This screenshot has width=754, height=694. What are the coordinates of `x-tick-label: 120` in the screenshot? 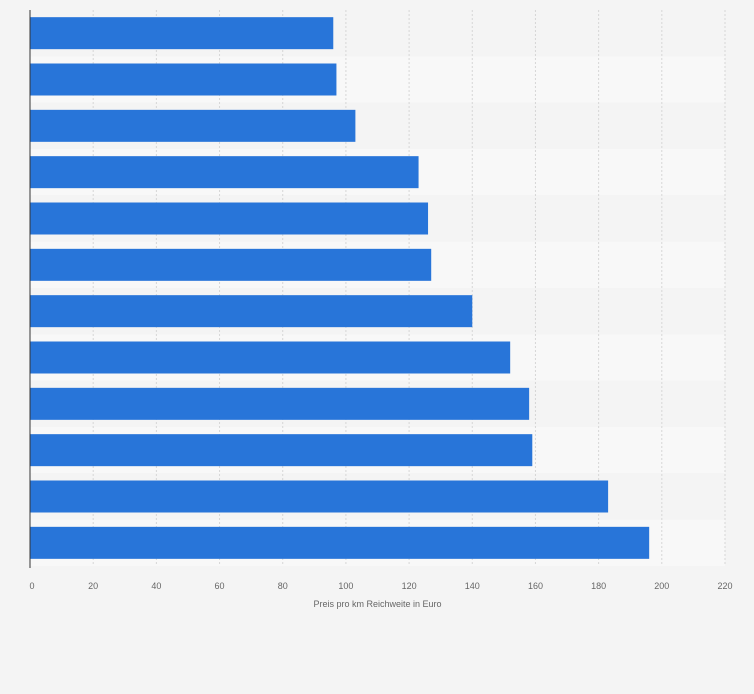 It's located at (409, 586).